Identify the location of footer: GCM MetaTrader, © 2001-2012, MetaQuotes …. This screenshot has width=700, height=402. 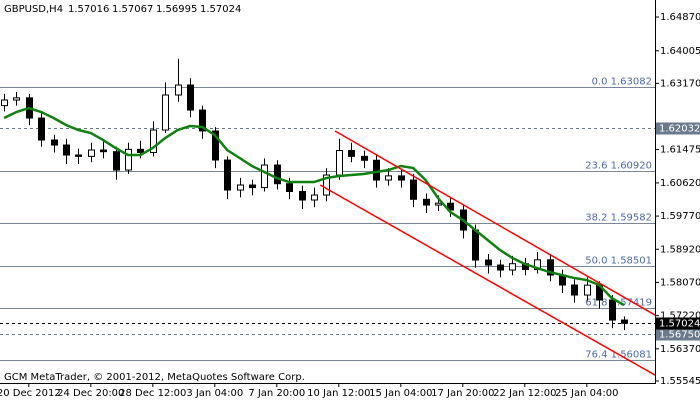
(154, 377).